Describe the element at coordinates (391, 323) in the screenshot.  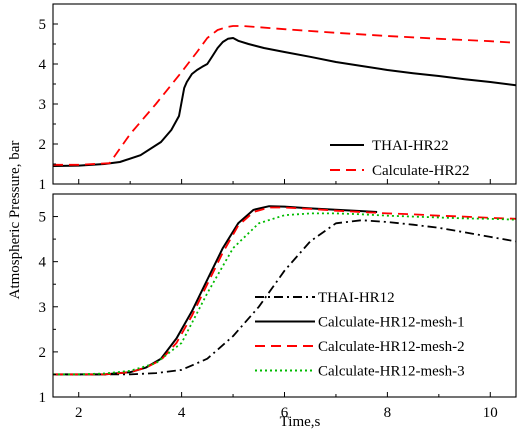
I see `legend-label-calculate-hr12-mesh-1: Calculate-HR12-mesh-1` at that location.